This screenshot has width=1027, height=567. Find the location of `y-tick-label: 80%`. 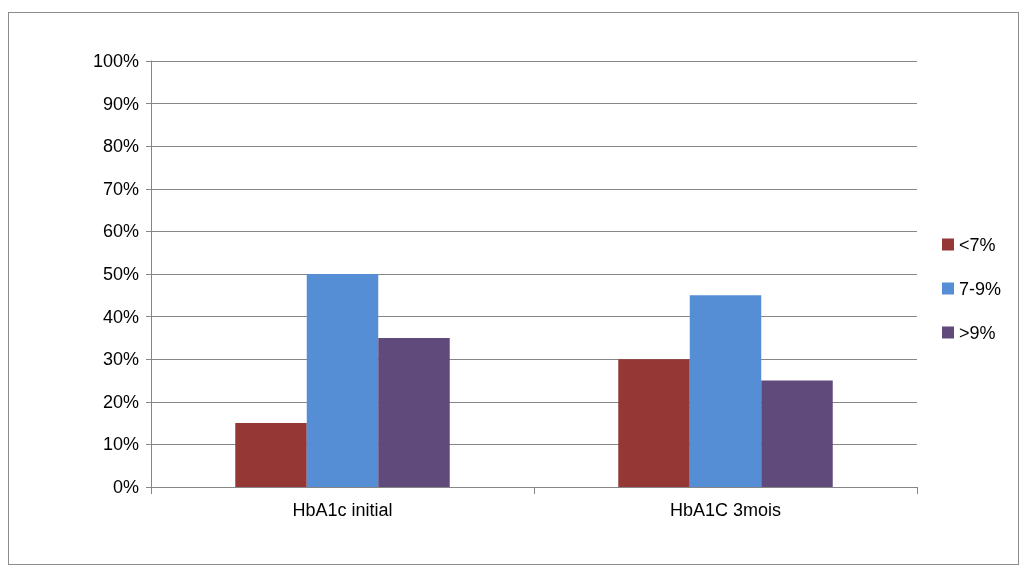

y-tick-label: 80% is located at coordinates (120, 146).